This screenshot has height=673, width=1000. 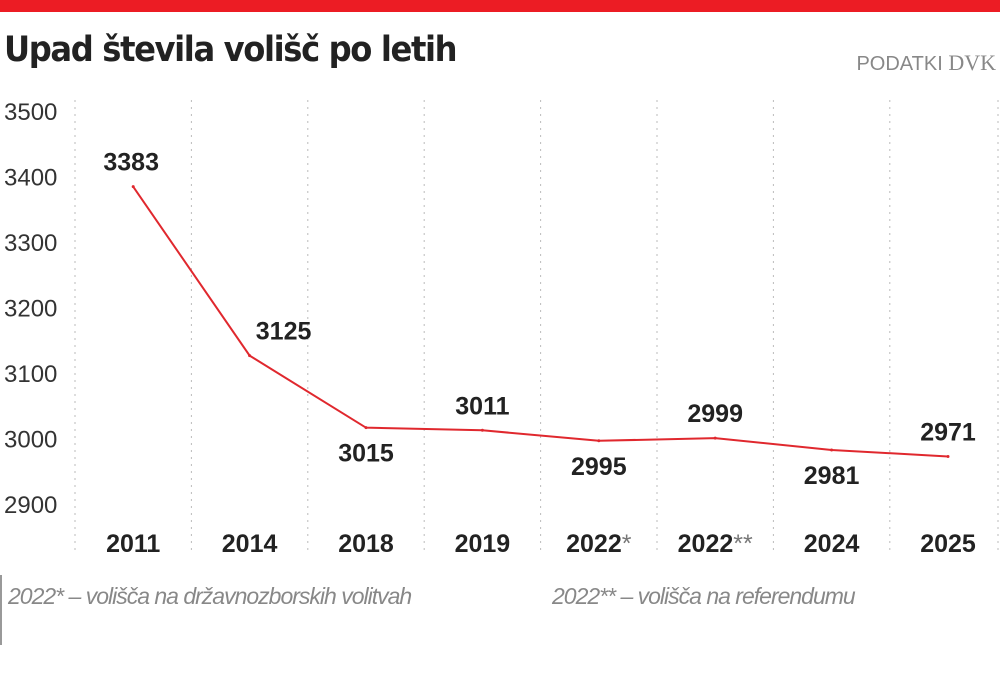 What do you see at coordinates (832, 544) in the screenshot?
I see `x-tick-label: 2024` at bounding box center [832, 544].